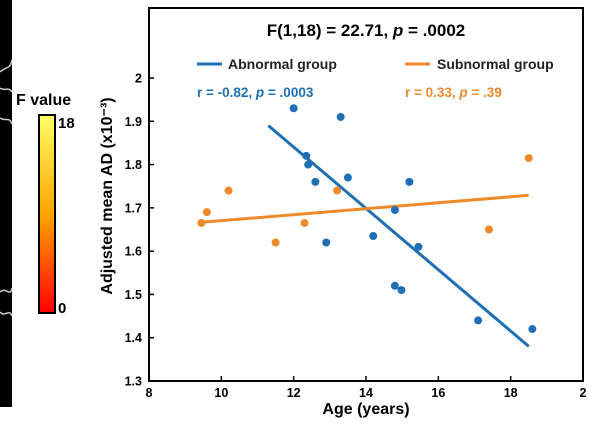 This screenshot has width=589, height=425. What do you see at coordinates (133, 252) in the screenshot?
I see `y-tick-label: 1.6` at bounding box center [133, 252].